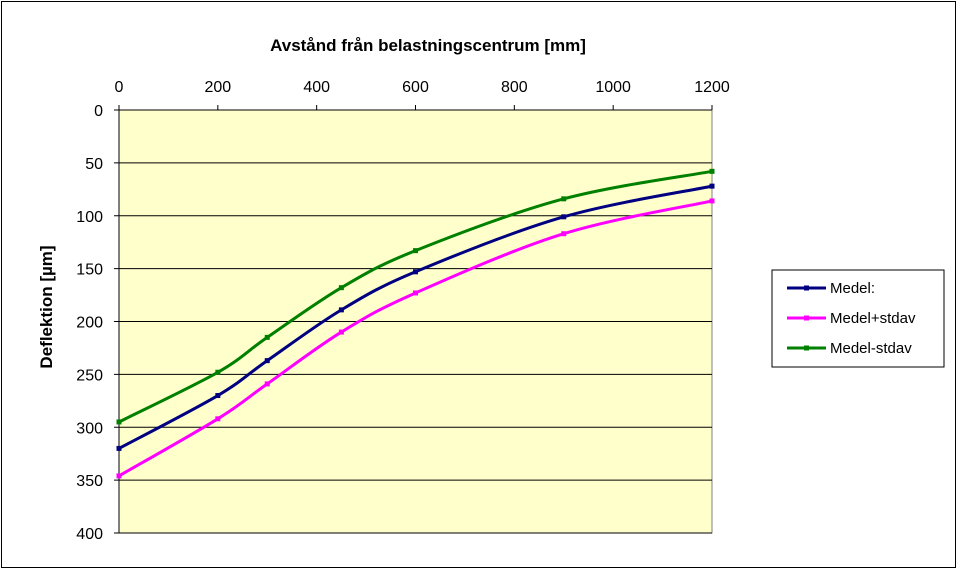 This screenshot has width=957, height=569. What do you see at coordinates (514, 87) in the screenshot?
I see `x-tick-label-800: 800` at bounding box center [514, 87].